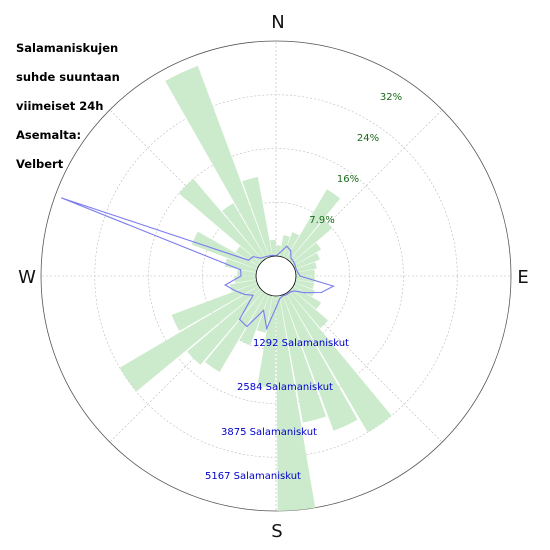  I want to click on title-line-4: Asemalta:, so click(49, 134).